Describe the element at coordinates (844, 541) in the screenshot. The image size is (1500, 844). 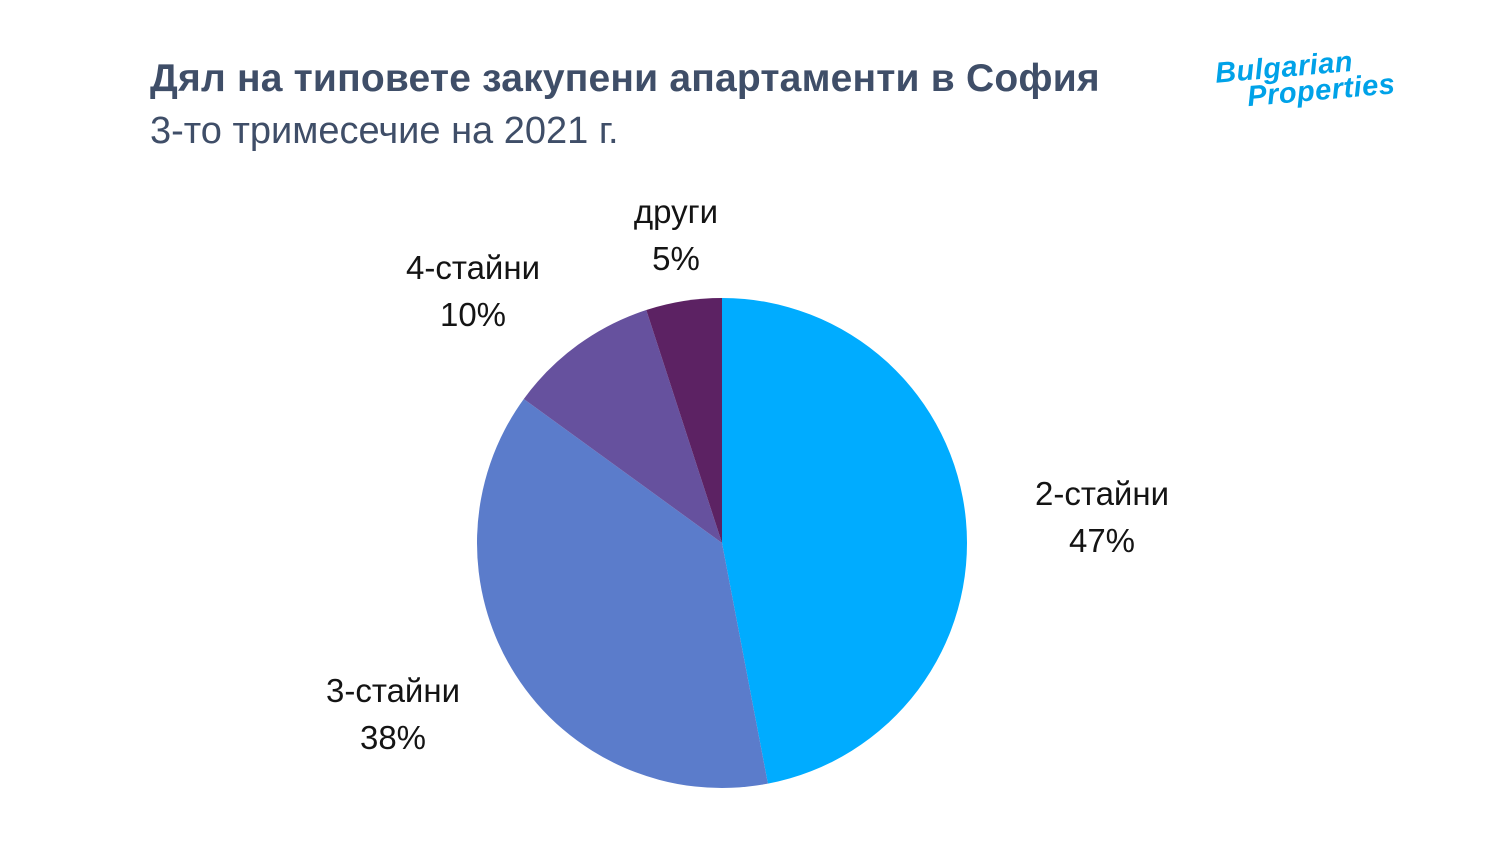
I see `pie-slice-2-стайни` at that location.